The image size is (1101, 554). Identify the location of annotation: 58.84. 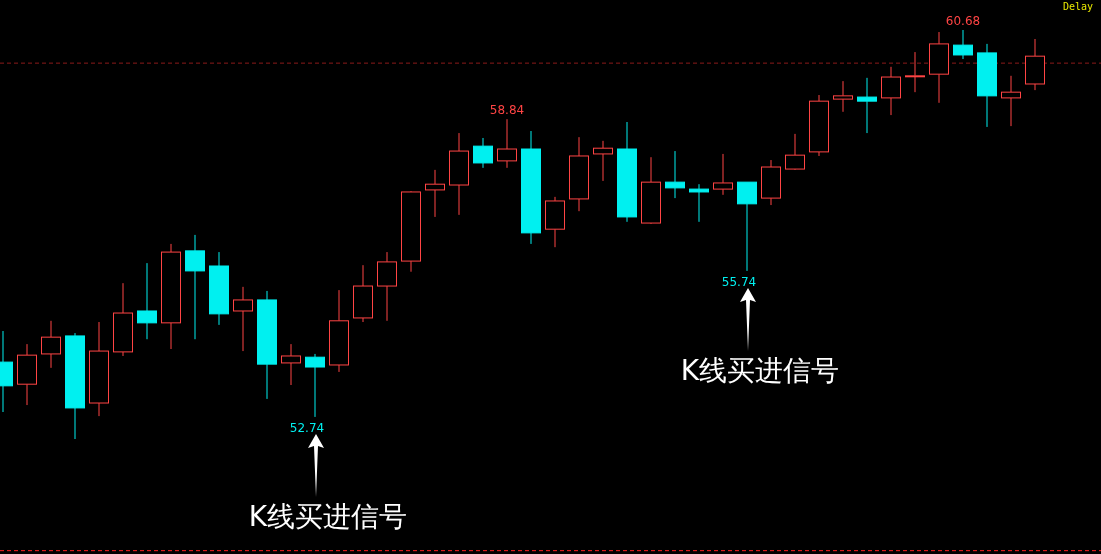
(507, 110).